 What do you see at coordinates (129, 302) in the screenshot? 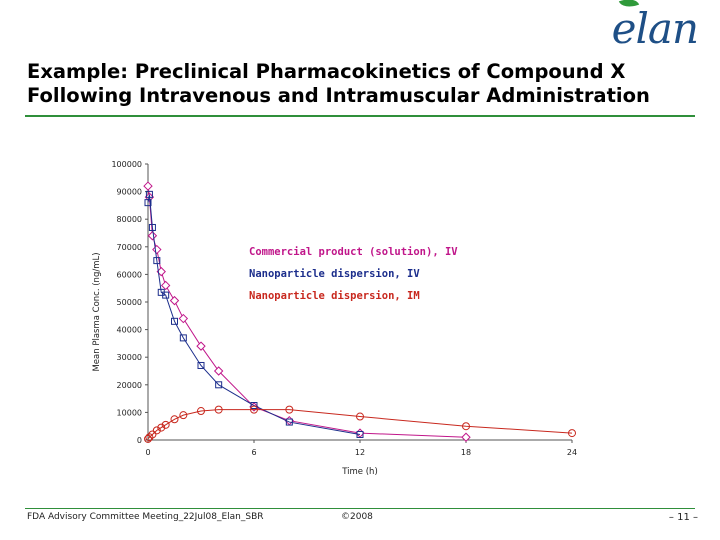
I see `y-tick-label: 50000` at bounding box center [129, 302].